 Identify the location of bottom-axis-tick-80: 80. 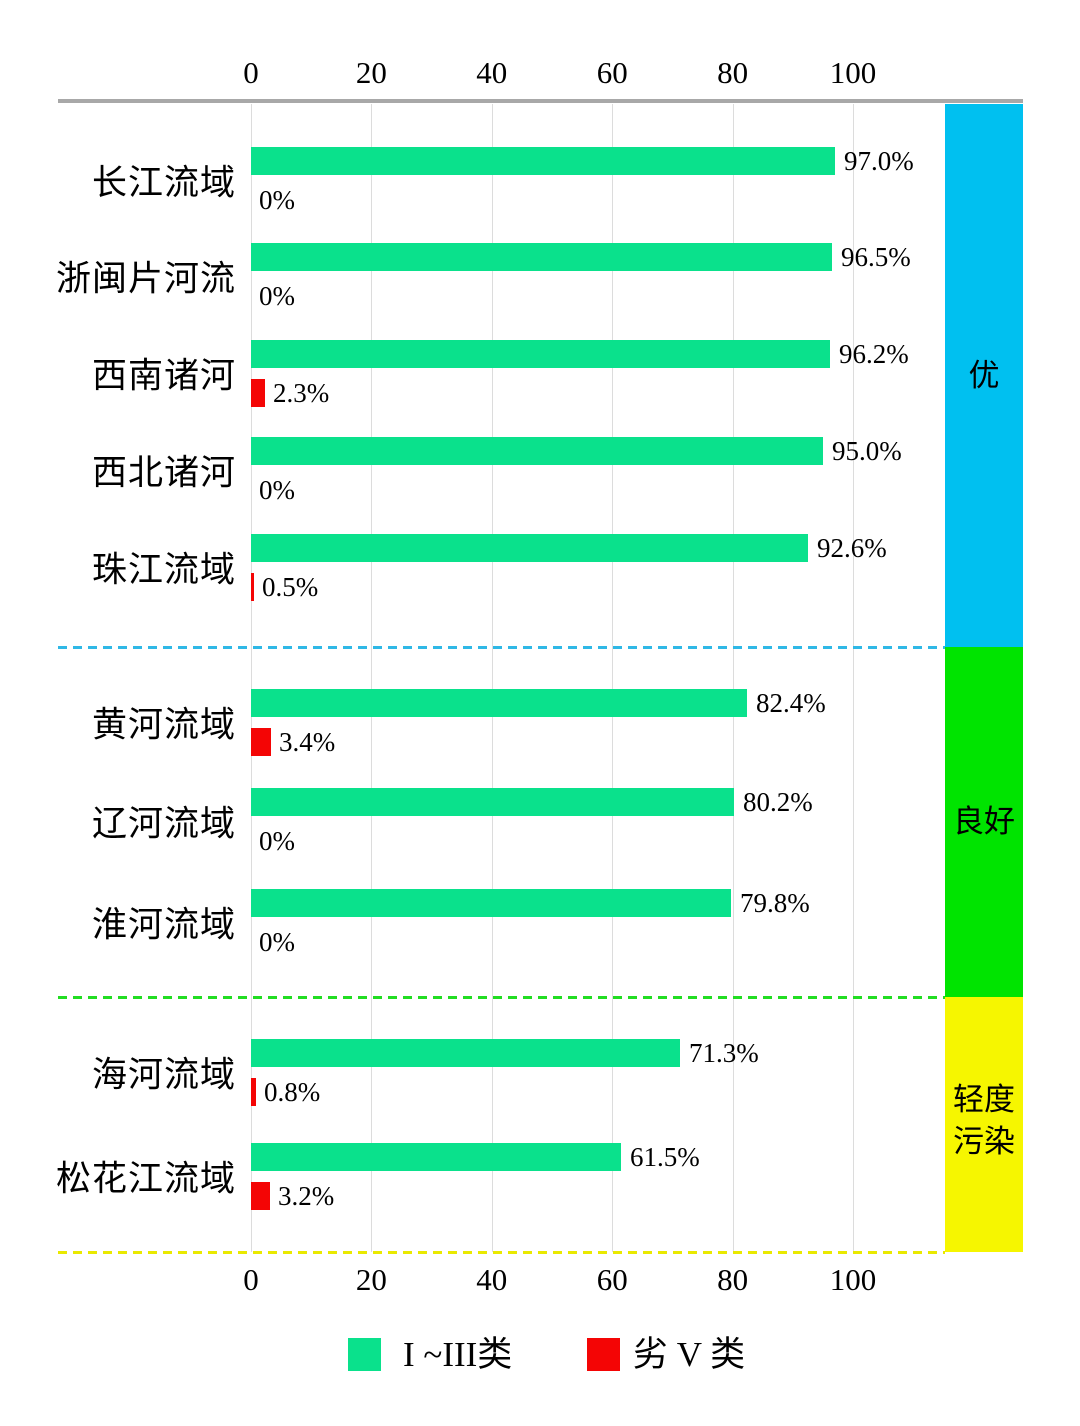
(733, 1279).